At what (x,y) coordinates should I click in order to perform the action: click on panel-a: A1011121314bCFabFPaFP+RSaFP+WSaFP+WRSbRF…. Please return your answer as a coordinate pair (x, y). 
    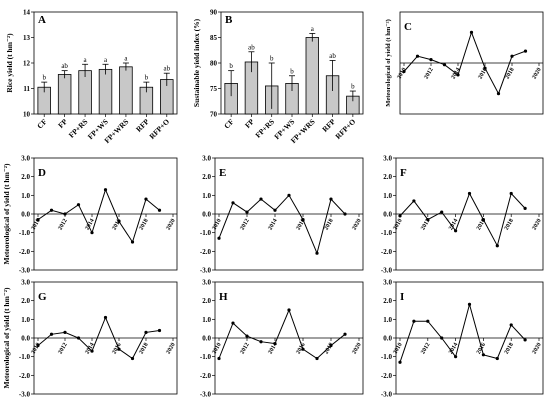
    Looking at the image, I should click on (91, 77).